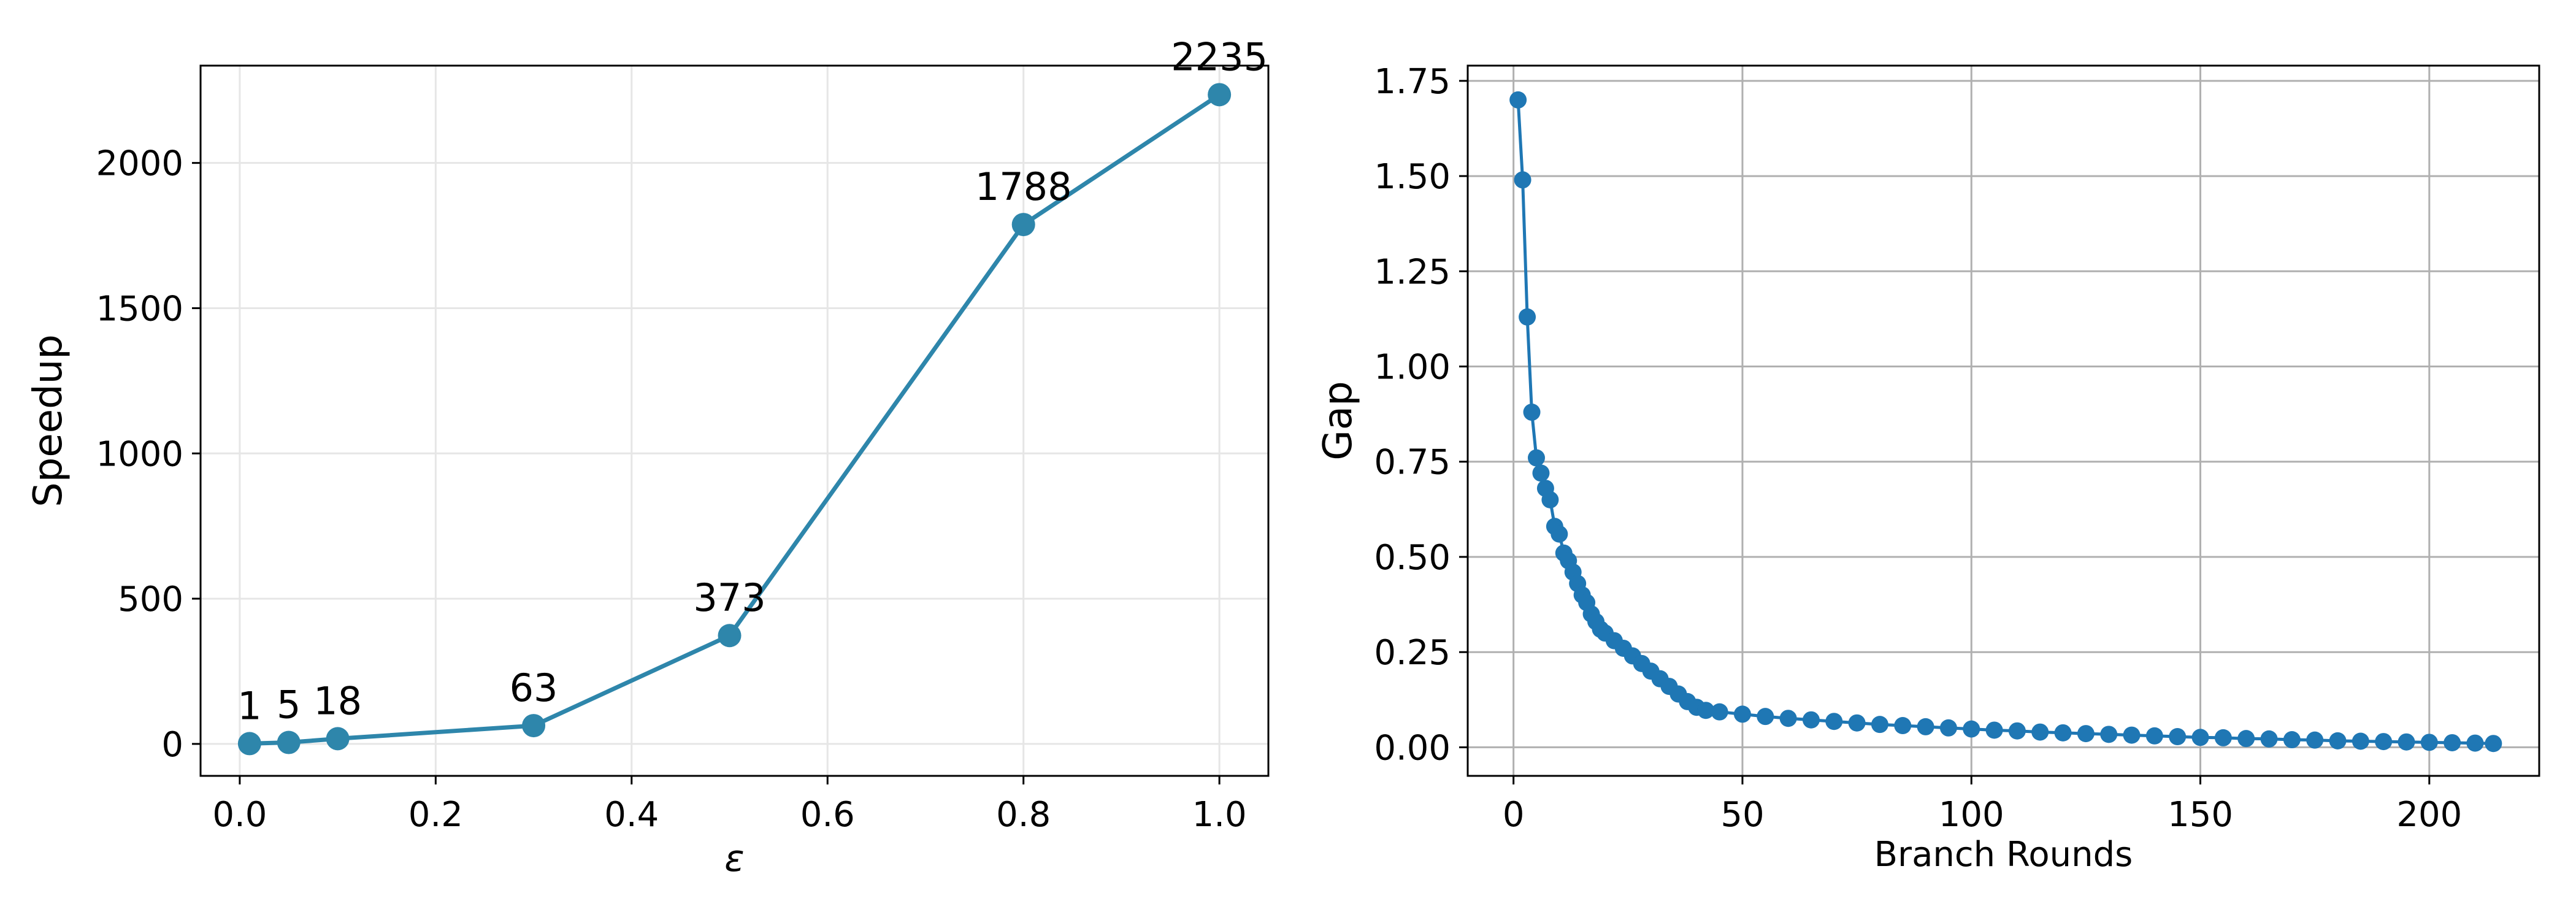 This screenshot has width=2576, height=920. Describe the element at coordinates (1023, 186) in the screenshot. I see `speedup-data-label: 1788` at that location.